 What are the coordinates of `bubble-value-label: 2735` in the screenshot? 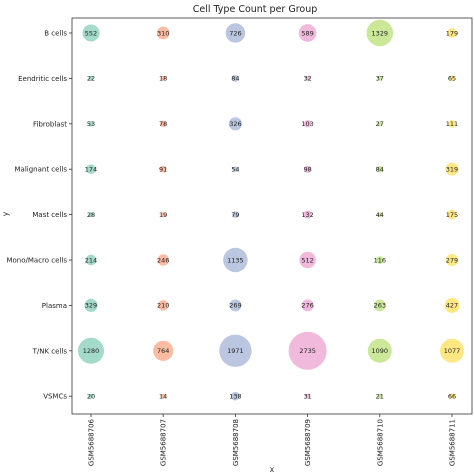 It's located at (307, 351).